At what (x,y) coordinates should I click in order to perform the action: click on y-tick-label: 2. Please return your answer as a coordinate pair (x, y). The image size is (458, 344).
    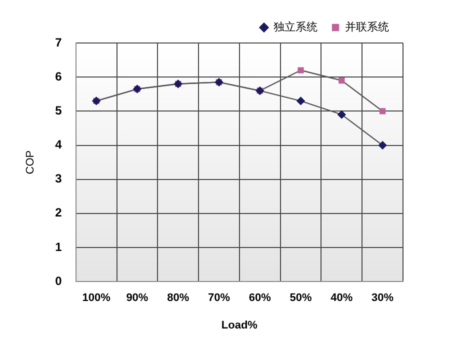
    Looking at the image, I should click on (58, 213).